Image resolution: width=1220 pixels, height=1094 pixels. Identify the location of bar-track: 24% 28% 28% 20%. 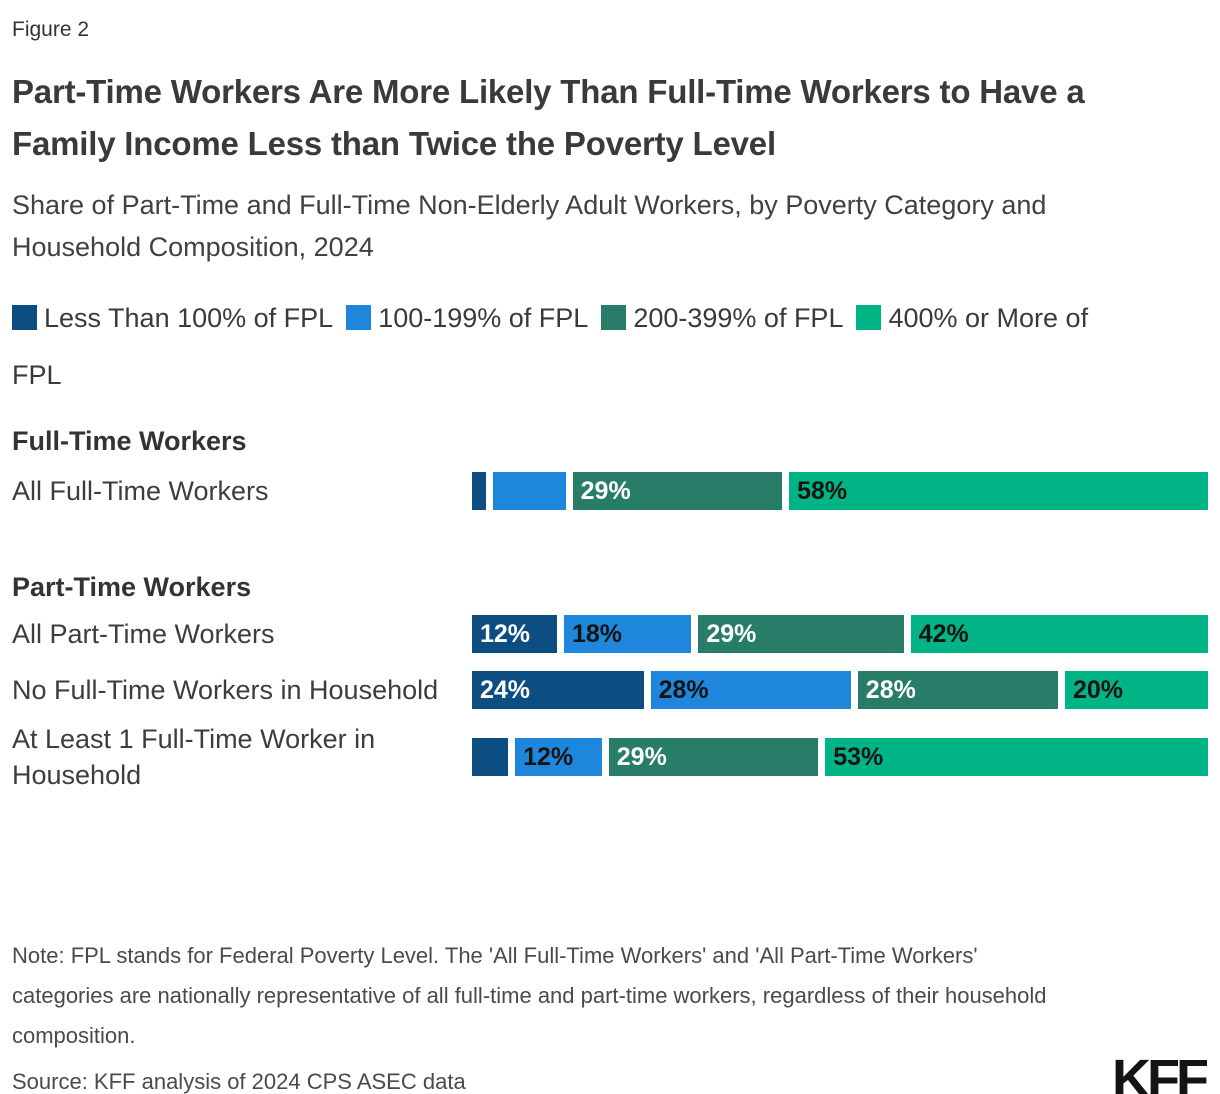
(840, 690).